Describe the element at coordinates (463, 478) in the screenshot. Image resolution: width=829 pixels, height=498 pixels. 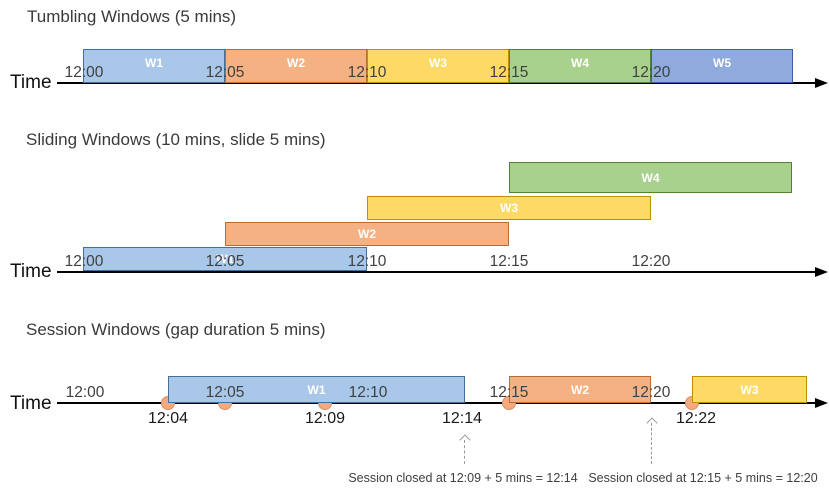
I see `session-closed-annotation-1: Session closed at 12:09 + 5 mins = 12:14` at that location.